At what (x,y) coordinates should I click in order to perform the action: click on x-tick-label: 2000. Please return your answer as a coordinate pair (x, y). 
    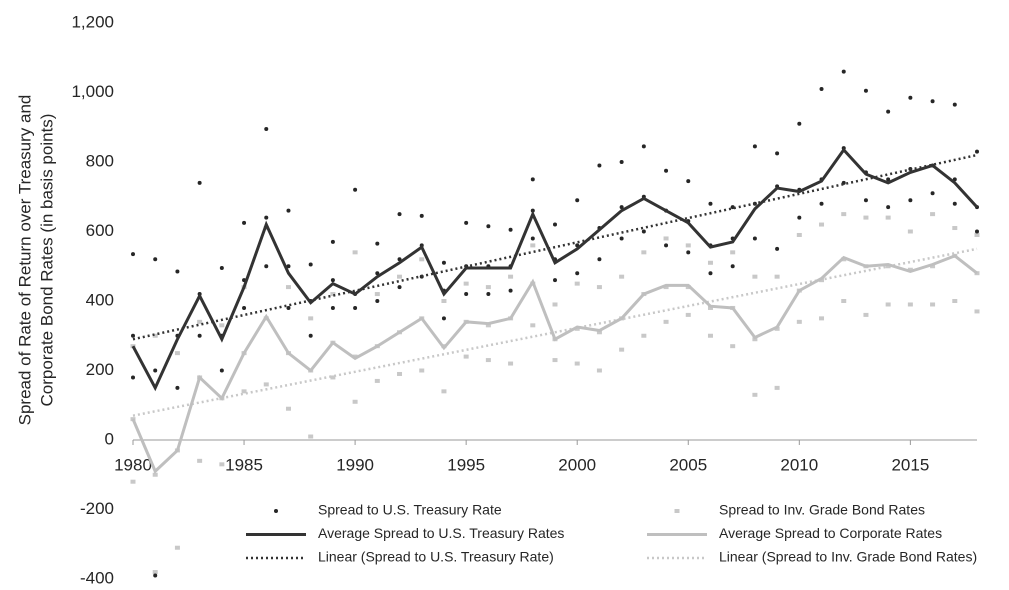
    Looking at the image, I should click on (577, 464).